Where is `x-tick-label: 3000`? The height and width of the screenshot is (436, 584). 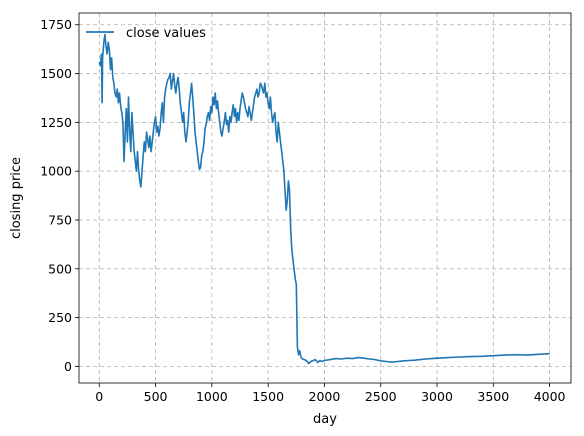
x-tick-label: 3000 is located at coordinates (437, 396).